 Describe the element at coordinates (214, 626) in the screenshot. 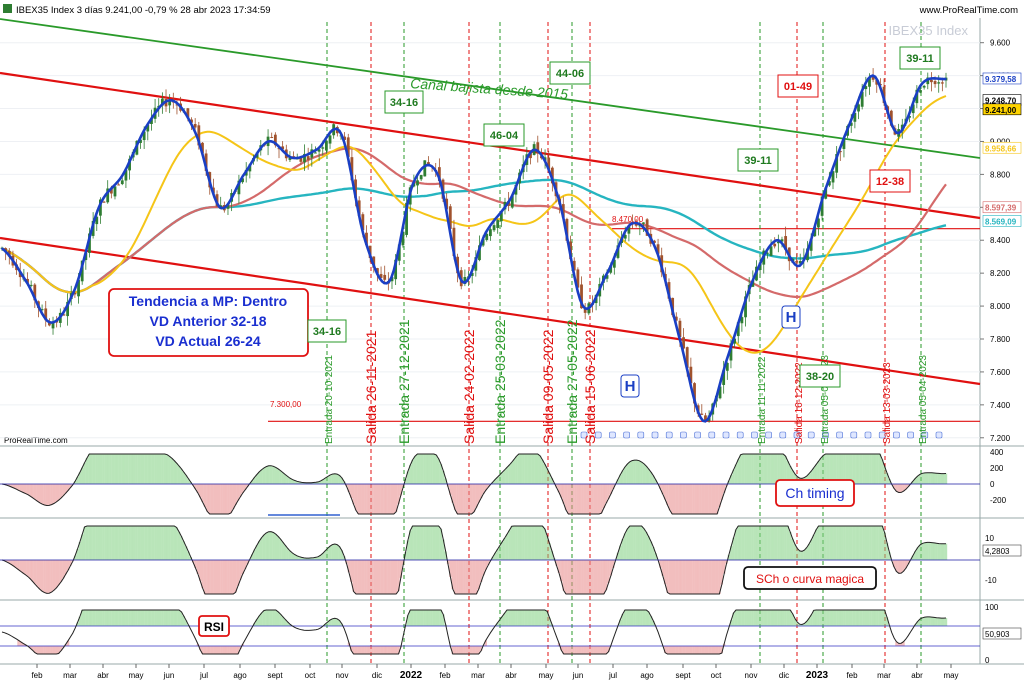

I see `rsi-box: RSI` at that location.